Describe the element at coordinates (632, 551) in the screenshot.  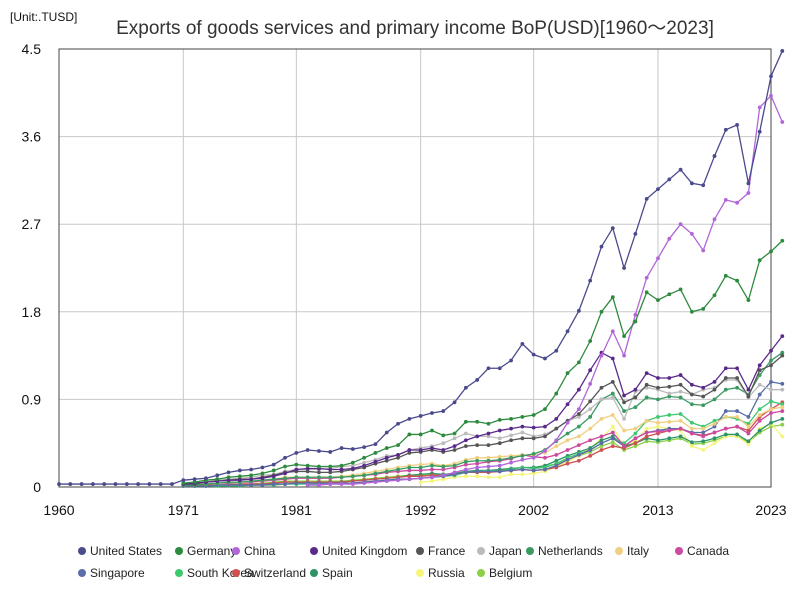
I see `legend-item: Italy` at that location.